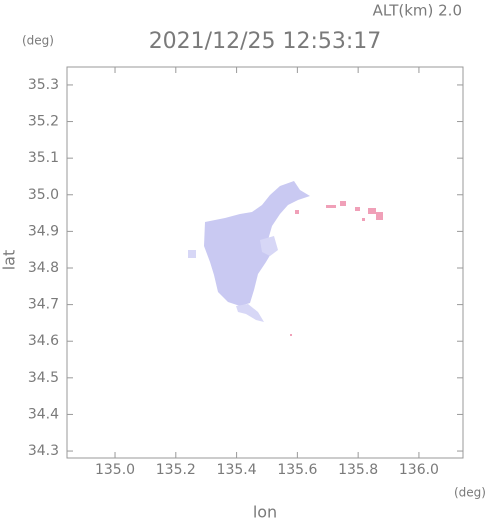  What do you see at coordinates (237, 470) in the screenshot?
I see `x-tick-label: 135.4` at bounding box center [237, 470].